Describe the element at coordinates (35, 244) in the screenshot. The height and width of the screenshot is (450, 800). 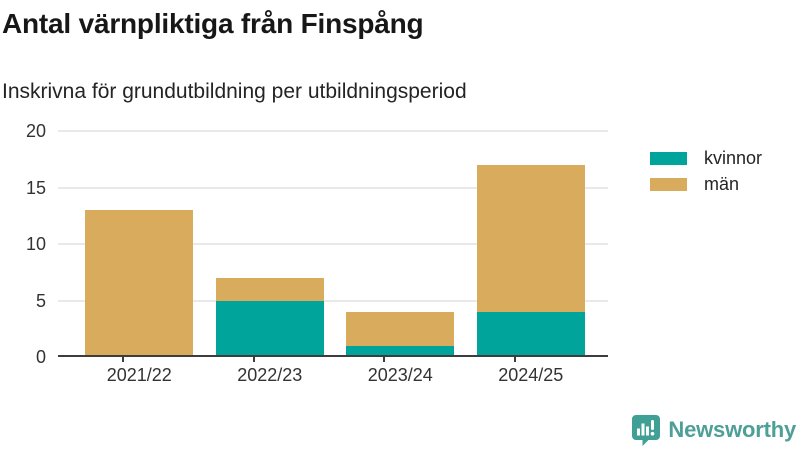
I see `y-tick-label: 10` at that location.